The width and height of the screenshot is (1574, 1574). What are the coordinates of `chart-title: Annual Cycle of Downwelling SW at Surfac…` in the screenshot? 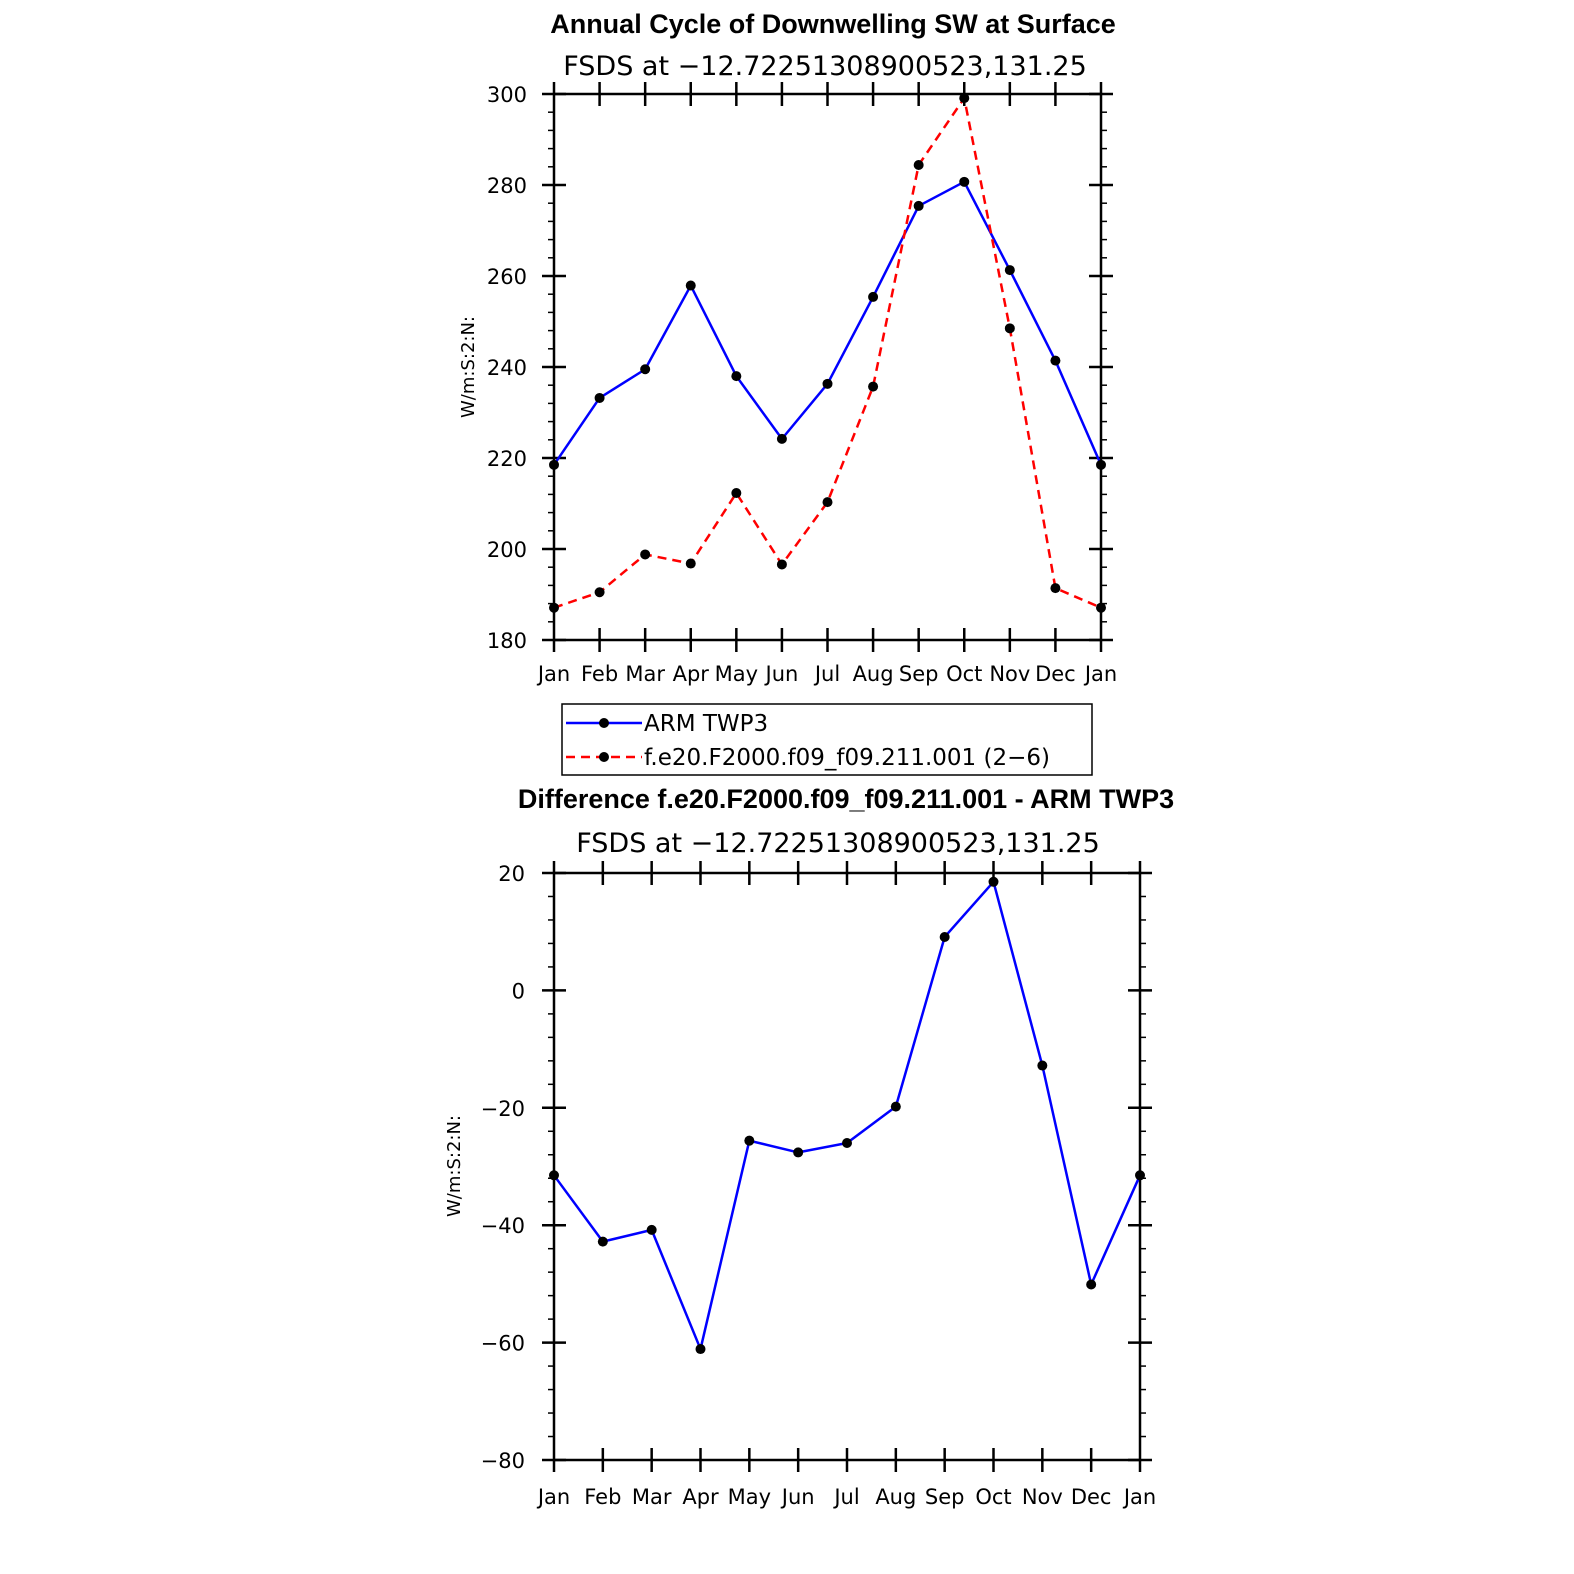 It's located at (833, 24).